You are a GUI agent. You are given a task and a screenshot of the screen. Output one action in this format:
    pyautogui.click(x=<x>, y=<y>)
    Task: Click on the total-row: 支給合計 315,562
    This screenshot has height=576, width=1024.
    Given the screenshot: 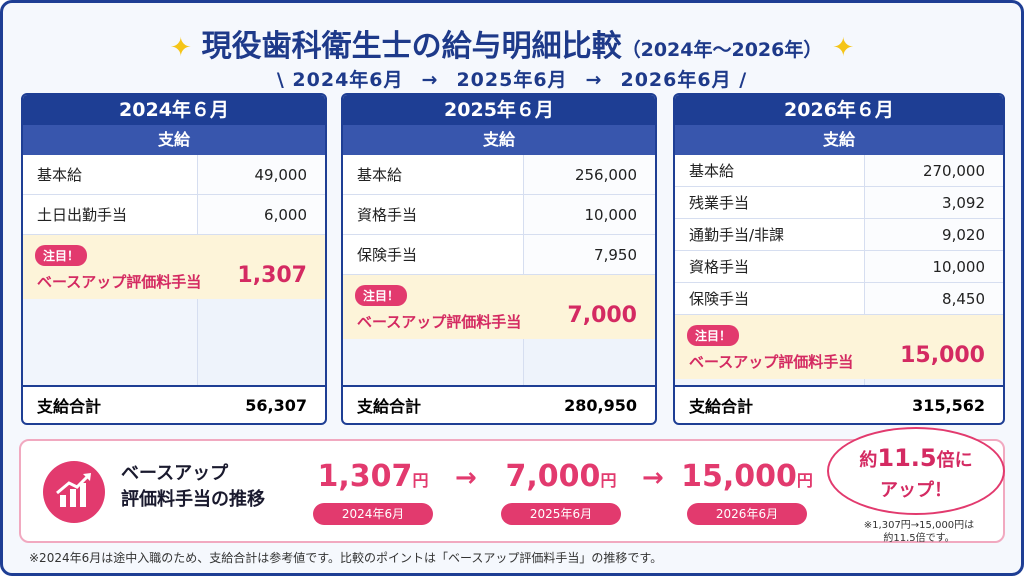 What is the action you would take?
    pyautogui.click(x=839, y=404)
    